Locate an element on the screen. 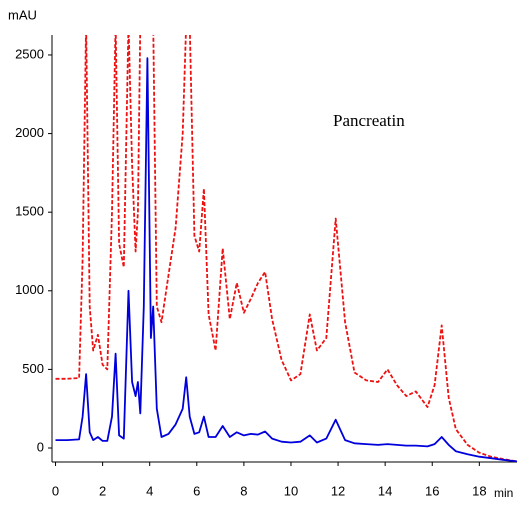  x-tick-label: 4 is located at coordinates (149, 490).